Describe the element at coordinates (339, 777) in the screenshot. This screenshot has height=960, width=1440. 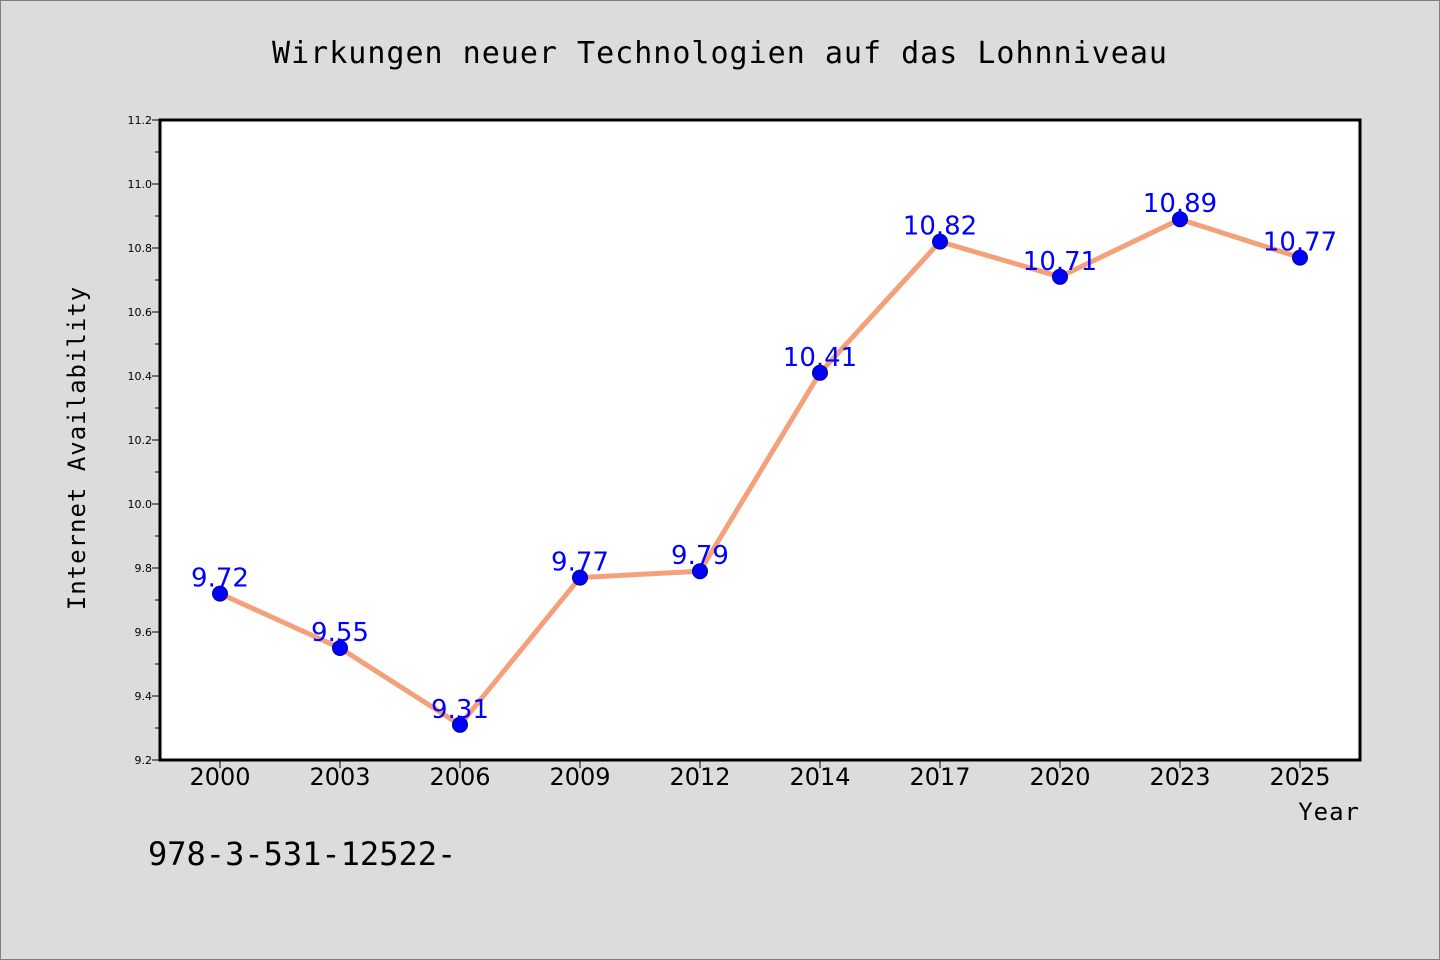
I see `x-tick-label: 2003` at that location.